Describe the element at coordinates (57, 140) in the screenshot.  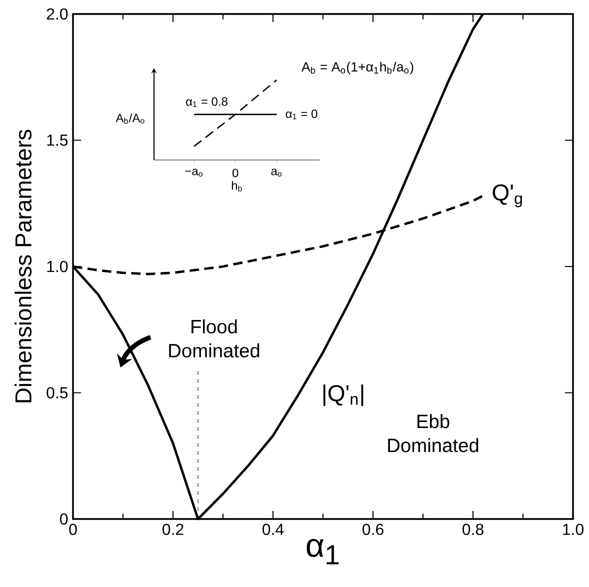
I see `y-tick-label: 1.5` at that location.